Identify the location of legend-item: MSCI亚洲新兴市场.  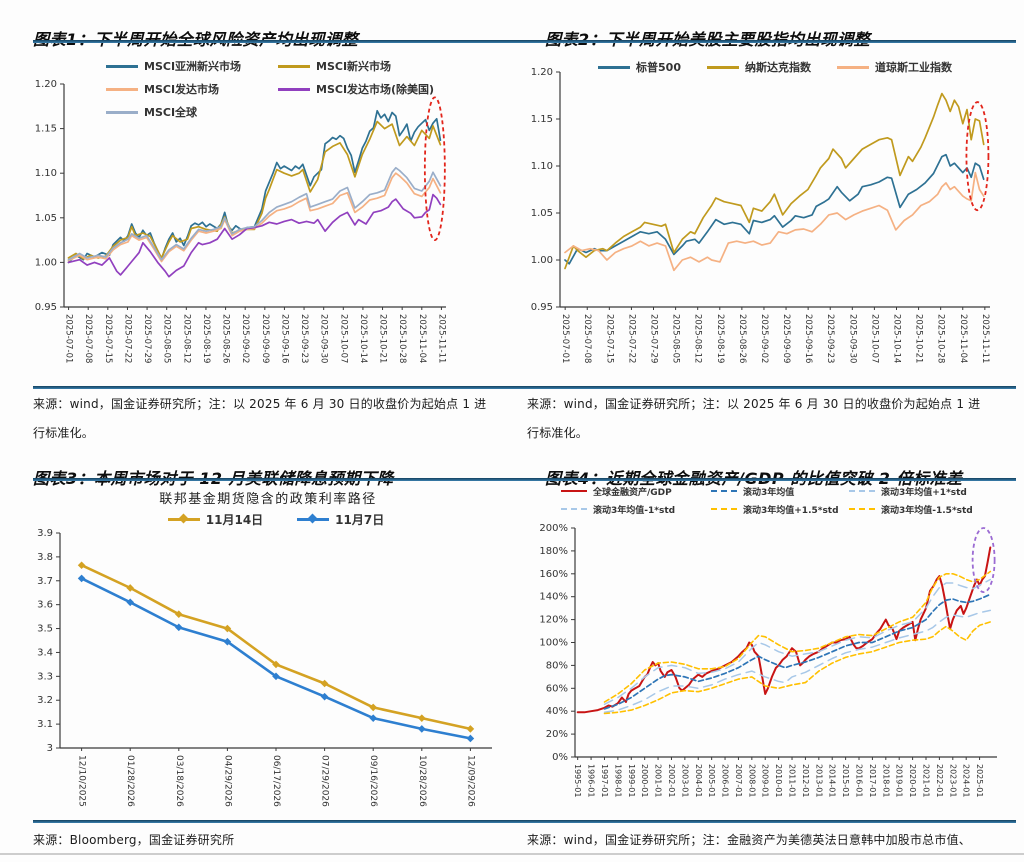
(192, 66).